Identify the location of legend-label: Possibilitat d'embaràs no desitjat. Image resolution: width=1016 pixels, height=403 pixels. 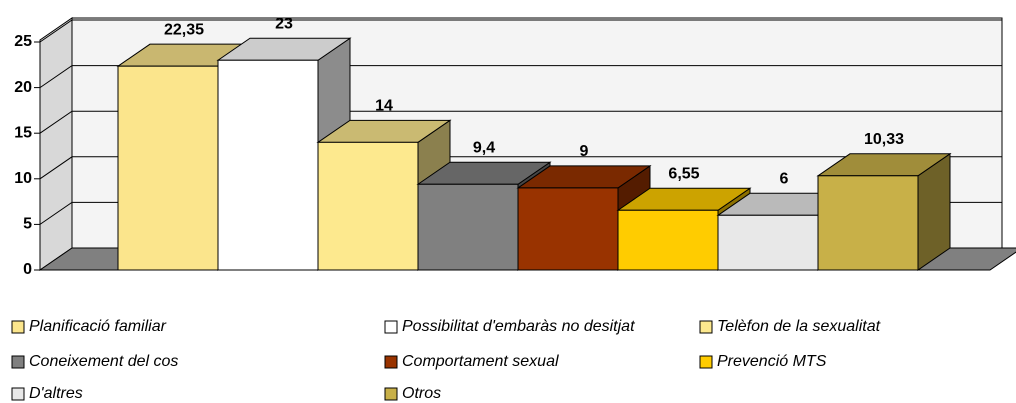
(518, 326).